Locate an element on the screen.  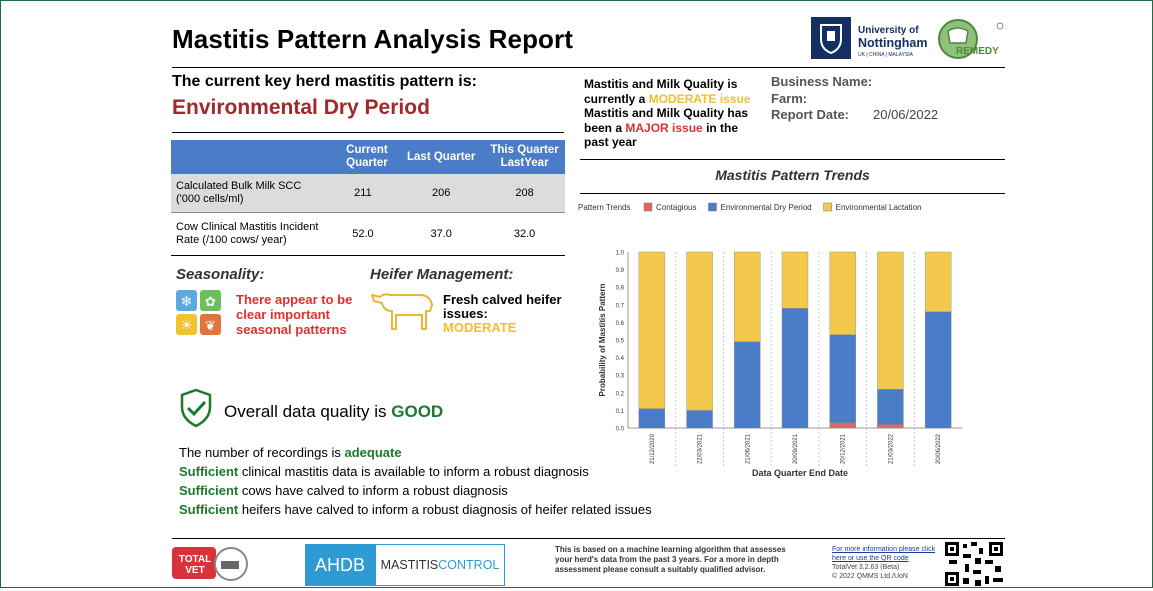
totalvet-text: TOTAL VET is located at coordinates (195, 565).